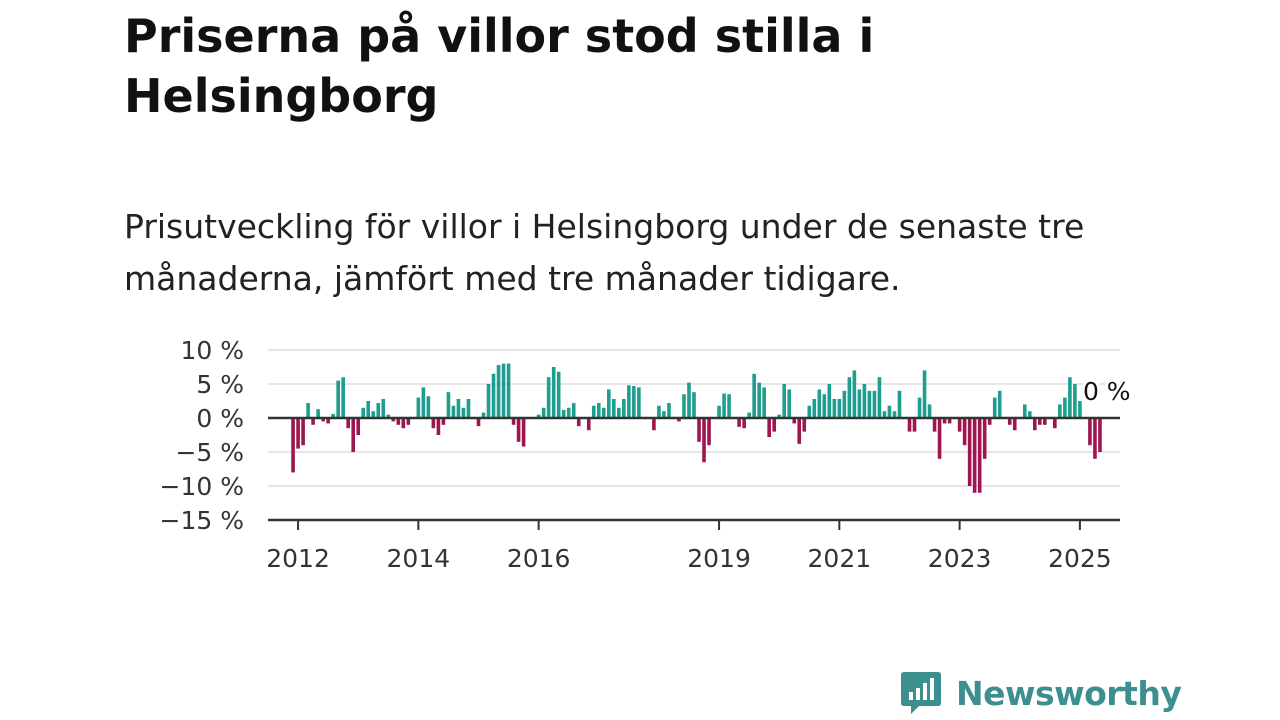 The width and height of the screenshot is (1280, 720). I want to click on y-tick-label: 5 %, so click(220, 384).